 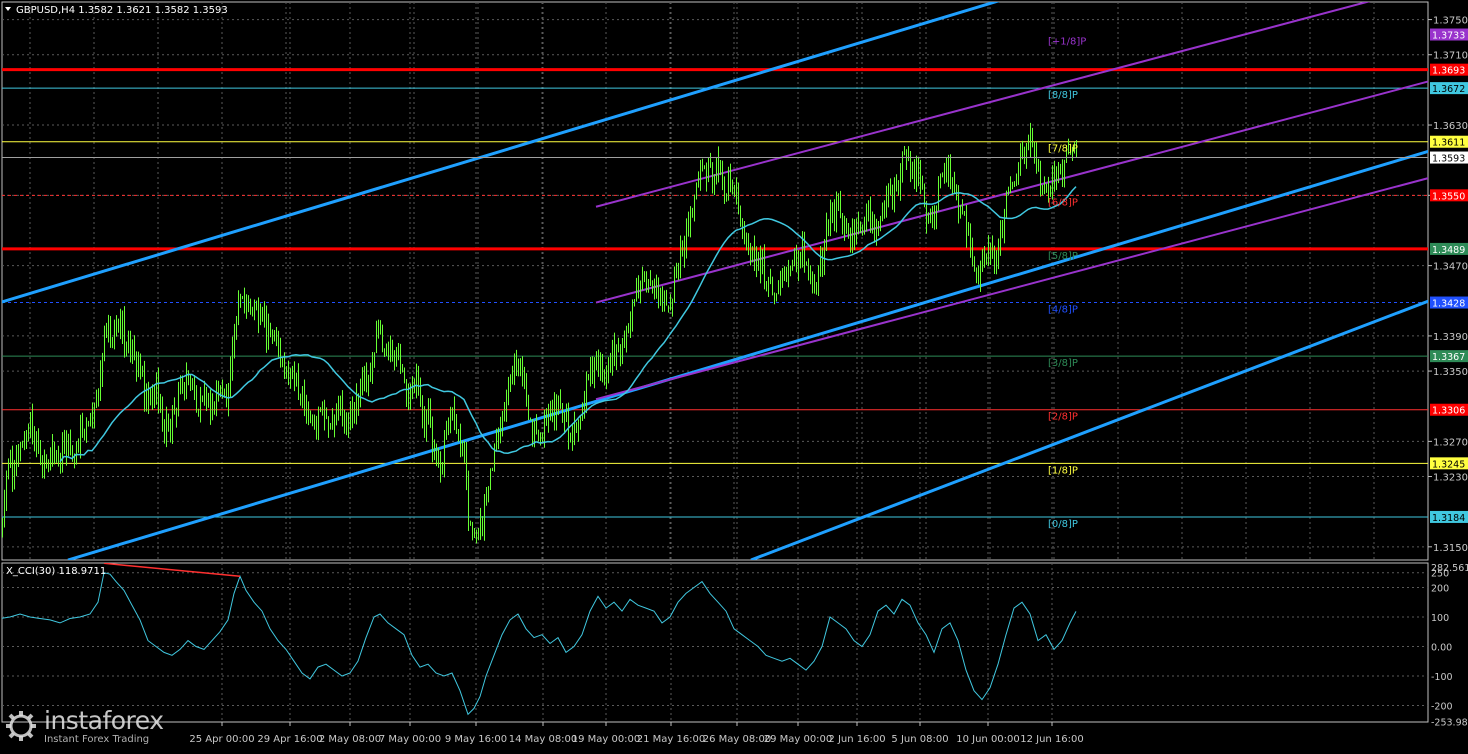 What do you see at coordinates (983, 105) in the screenshot?
I see `inner-channel-line` at bounding box center [983, 105].